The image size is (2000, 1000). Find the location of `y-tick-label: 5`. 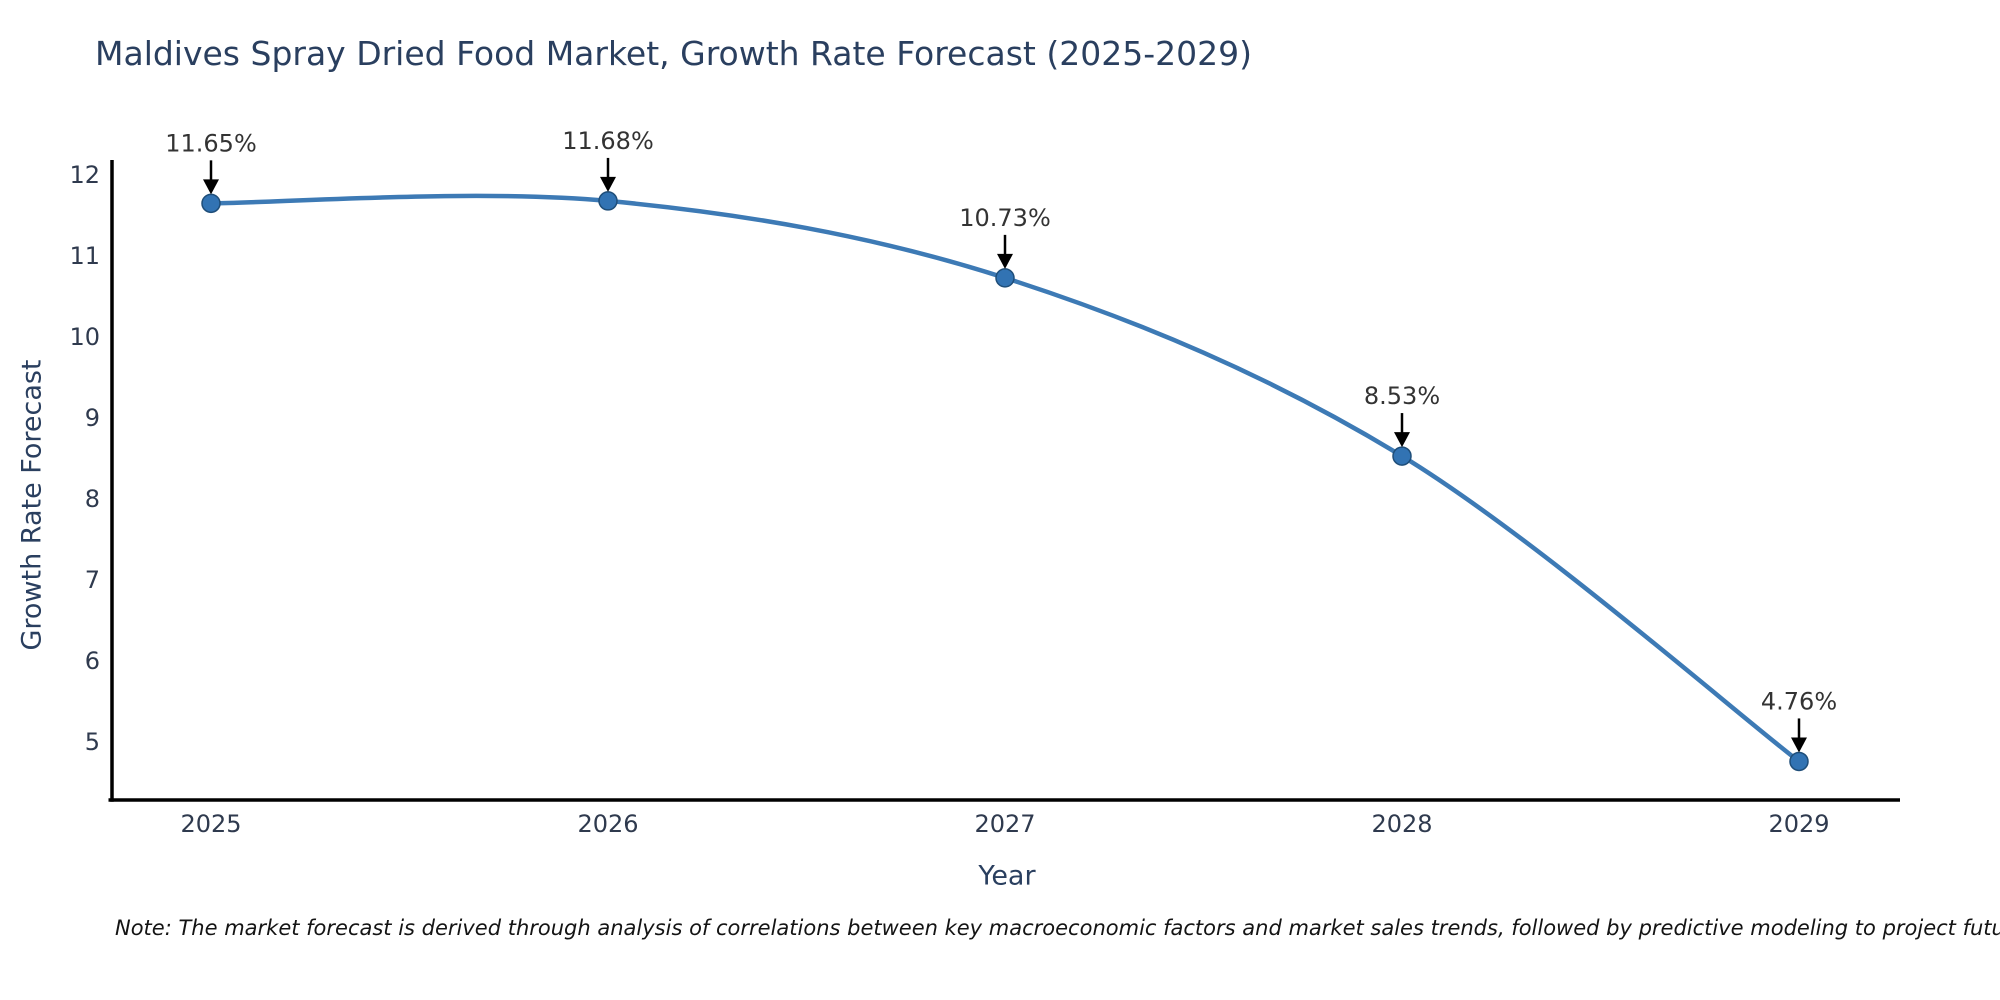

y-tick-label: 5 is located at coordinates (92, 742).